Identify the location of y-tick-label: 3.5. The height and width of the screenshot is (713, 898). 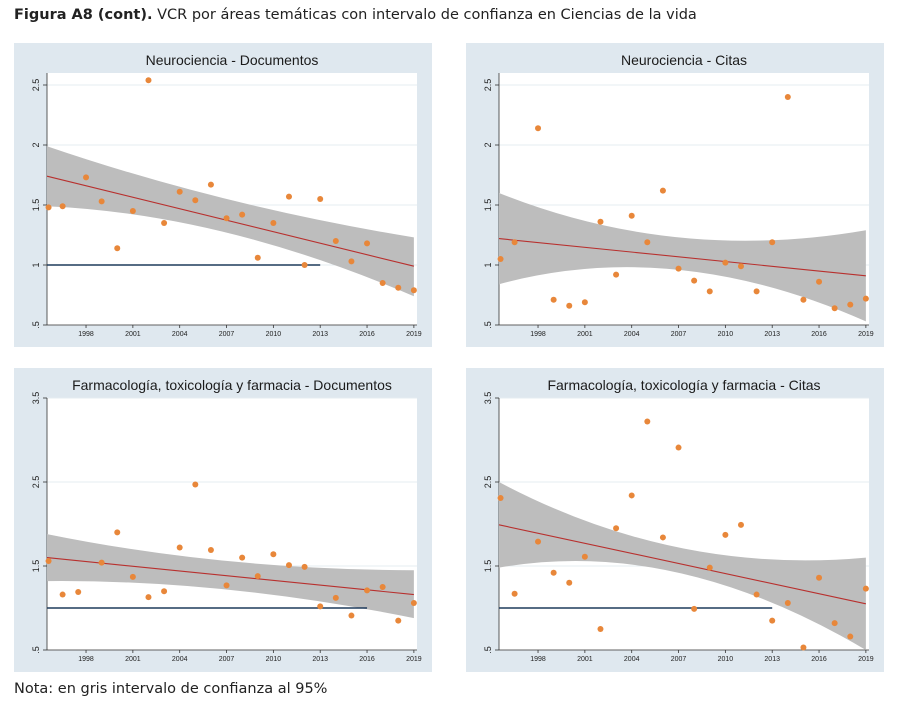
(488, 398).